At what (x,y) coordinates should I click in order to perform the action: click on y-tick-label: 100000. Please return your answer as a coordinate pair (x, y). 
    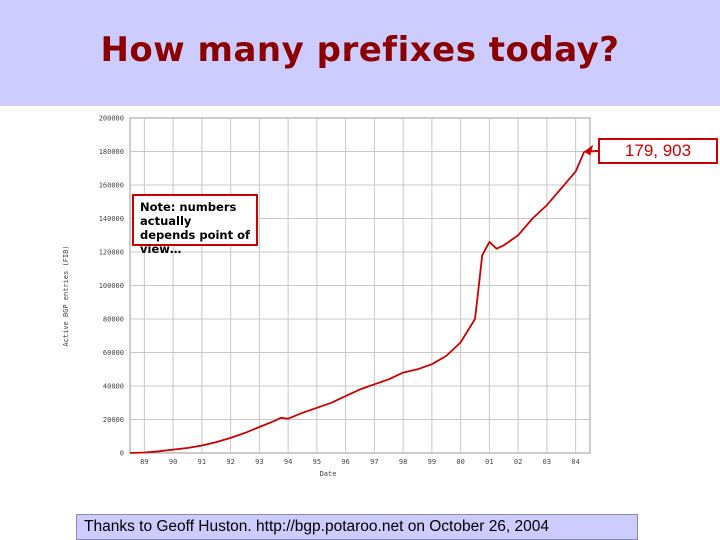
    Looking at the image, I should click on (111, 286).